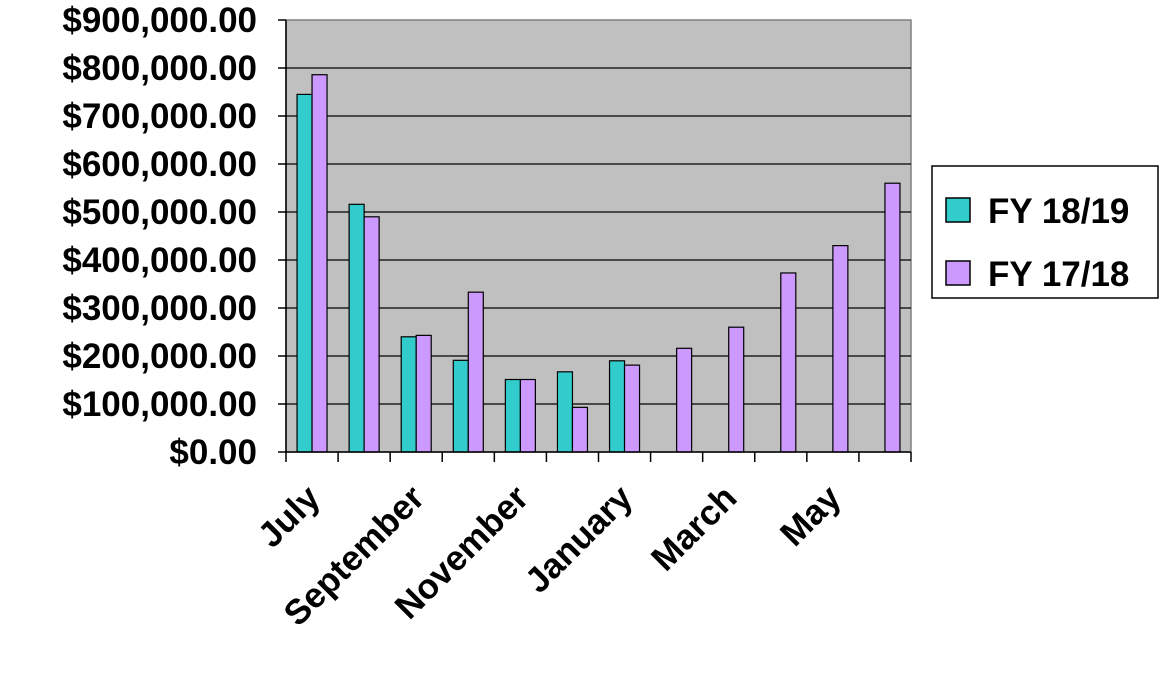 The height and width of the screenshot is (677, 1164). I want to click on legend-swatch-fy1718, so click(958, 273).